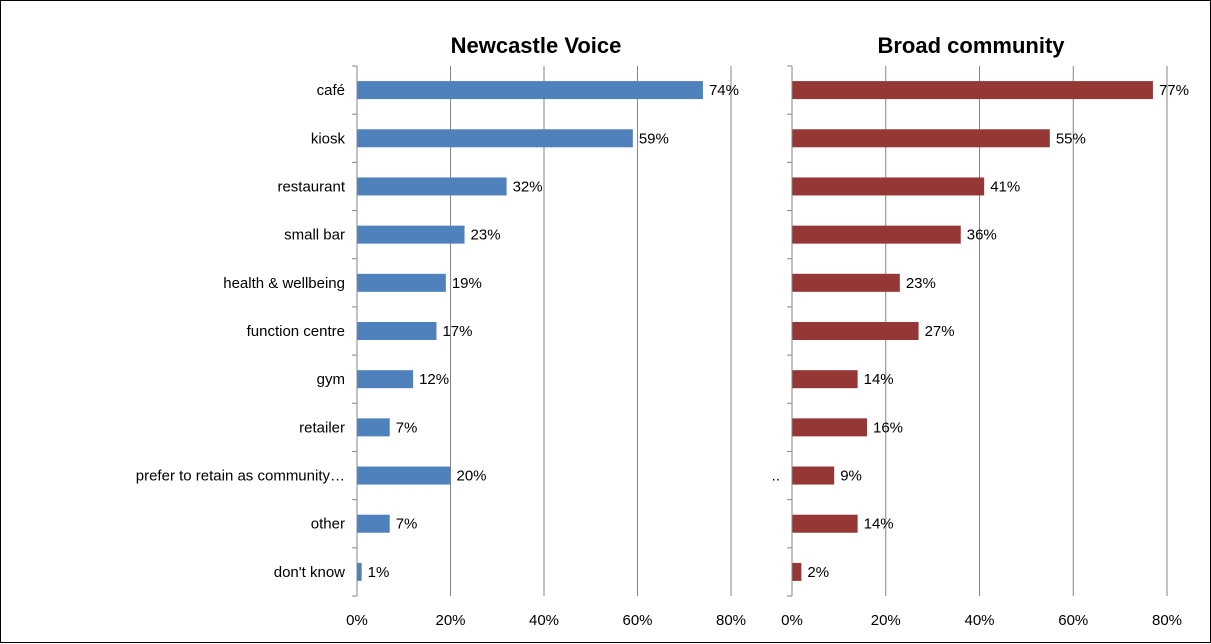 The image size is (1211, 644). Describe the element at coordinates (296, 331) in the screenshot. I see `category-label-function-centre: function centre` at that location.